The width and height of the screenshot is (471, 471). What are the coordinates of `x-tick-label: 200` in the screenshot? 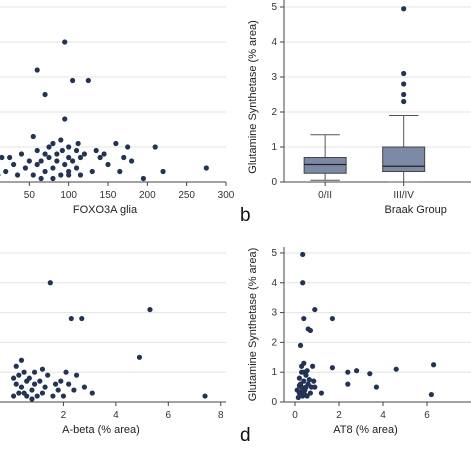 It's located at (147, 195).